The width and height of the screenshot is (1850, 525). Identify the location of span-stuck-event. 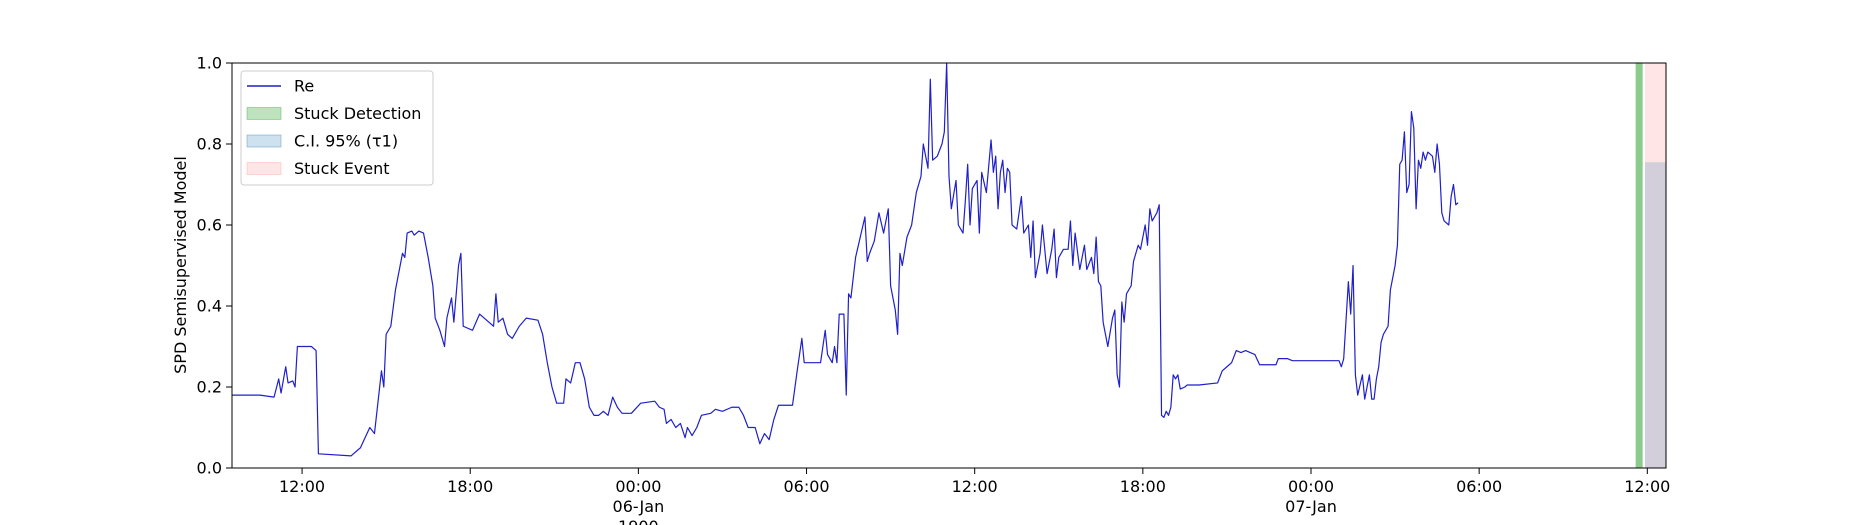
(1655, 265).